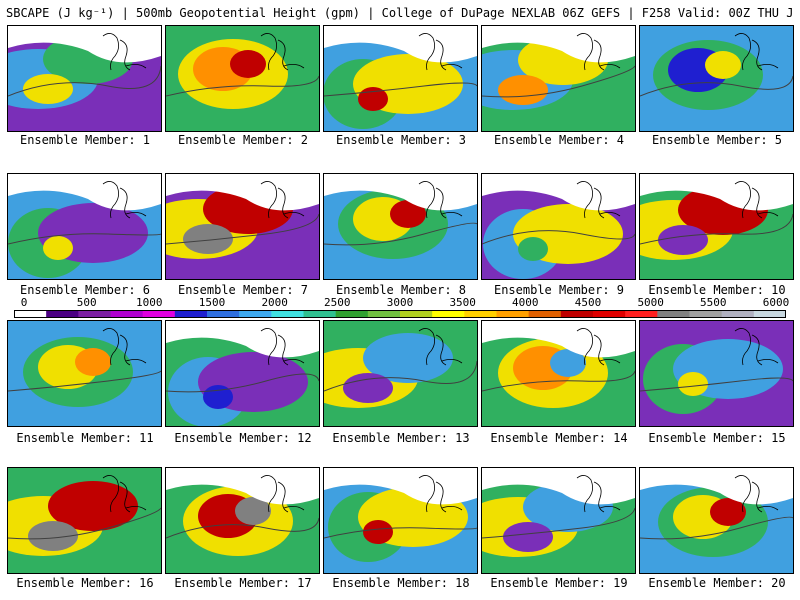 The height and width of the screenshot is (600, 800). Describe the element at coordinates (243, 140) in the screenshot. I see `ensemble-member-label: Ensemble Member: 2` at that location.